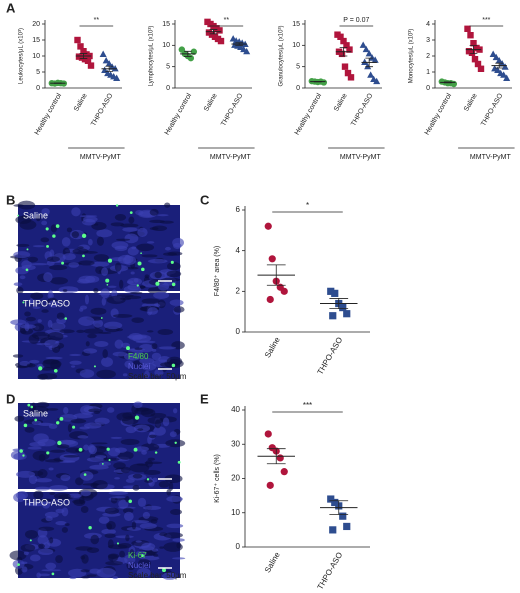 This screenshot has width=520, height=593. What do you see at coordinates (38, 88) in the screenshot?
I see `y-tick-label: 0` at bounding box center [38, 88].